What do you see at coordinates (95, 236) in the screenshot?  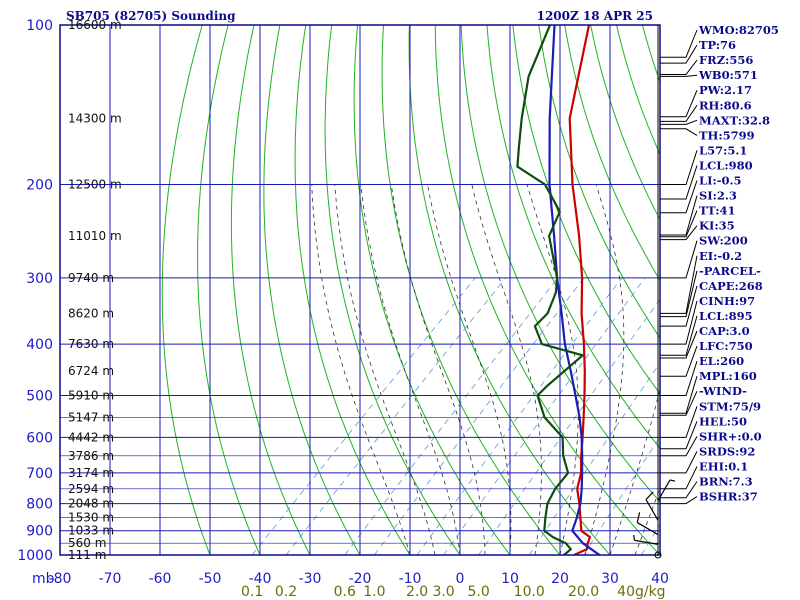 I see `height-label: 11010 m` at bounding box center [95, 236].